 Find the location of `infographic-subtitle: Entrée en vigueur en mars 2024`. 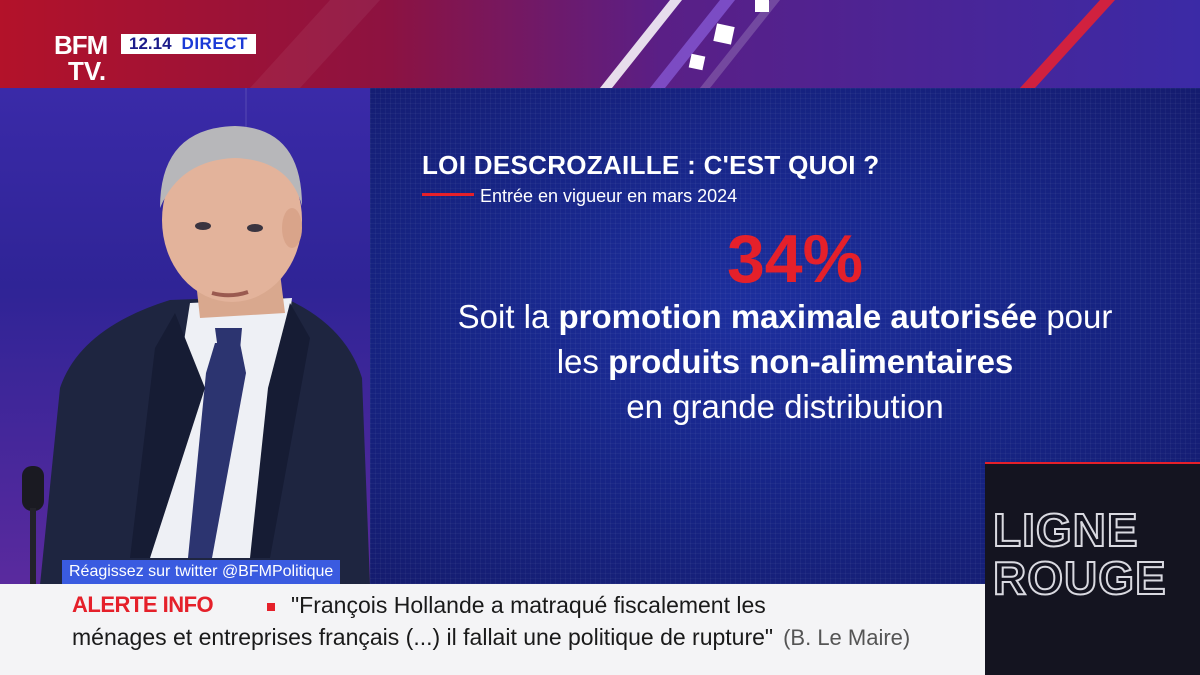

infographic-subtitle: Entrée en vigueur en mars 2024 is located at coordinates (609, 196).